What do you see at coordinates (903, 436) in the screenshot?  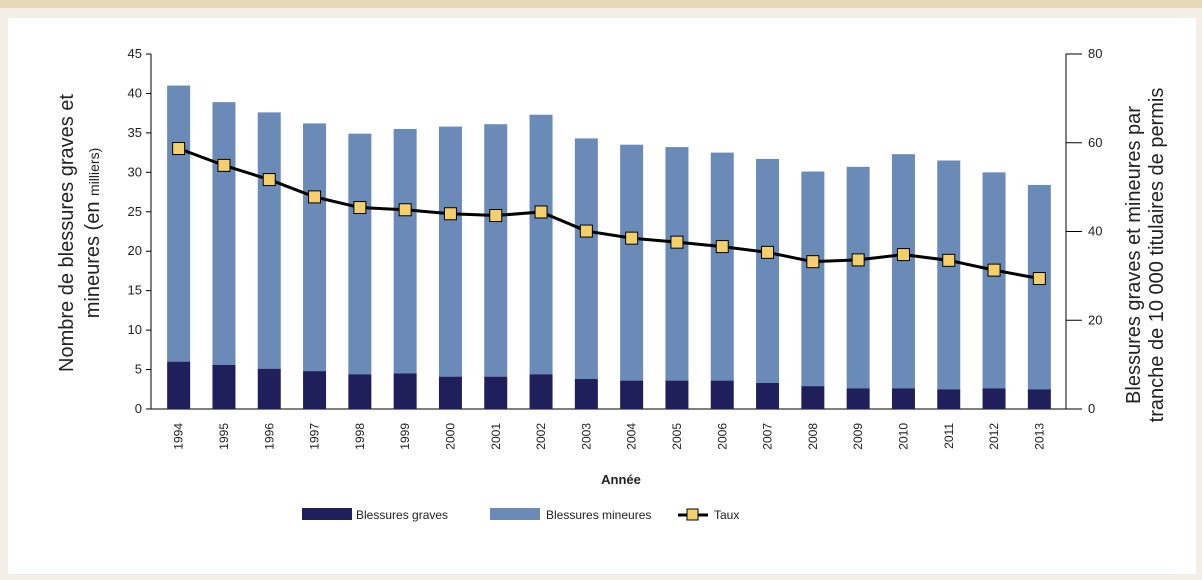 I see `x-tick-label: 2010` at bounding box center [903, 436].